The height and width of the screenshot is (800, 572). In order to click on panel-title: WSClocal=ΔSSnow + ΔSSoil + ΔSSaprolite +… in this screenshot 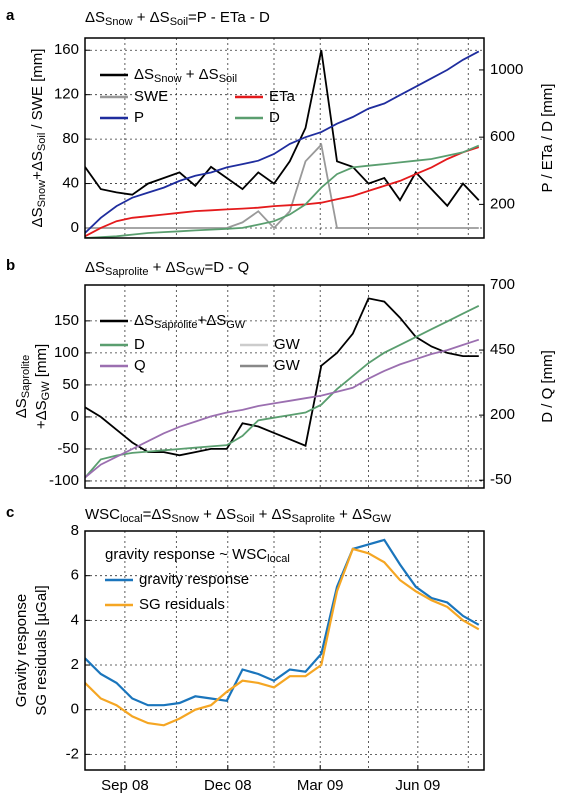, I will do `click(238, 515)`.